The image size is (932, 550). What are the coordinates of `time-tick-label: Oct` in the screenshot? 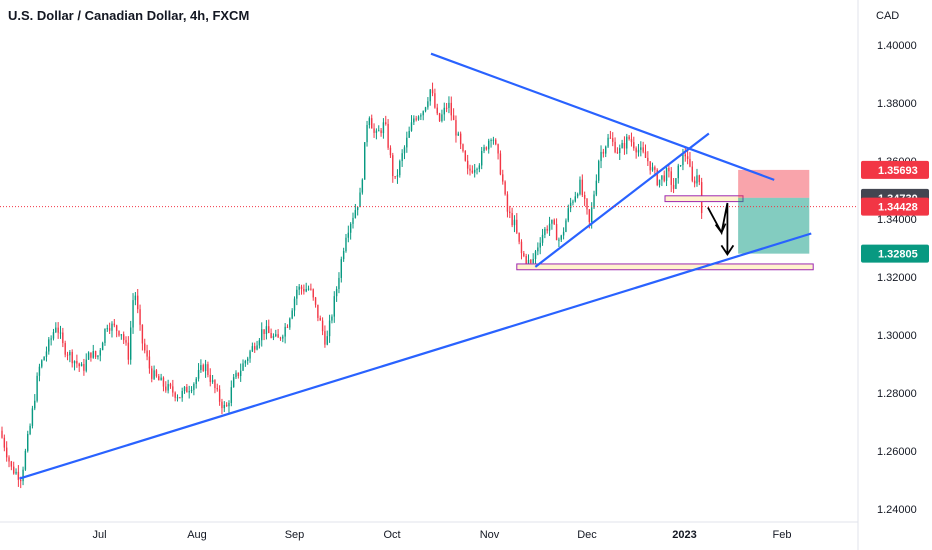 It's located at (391, 535).